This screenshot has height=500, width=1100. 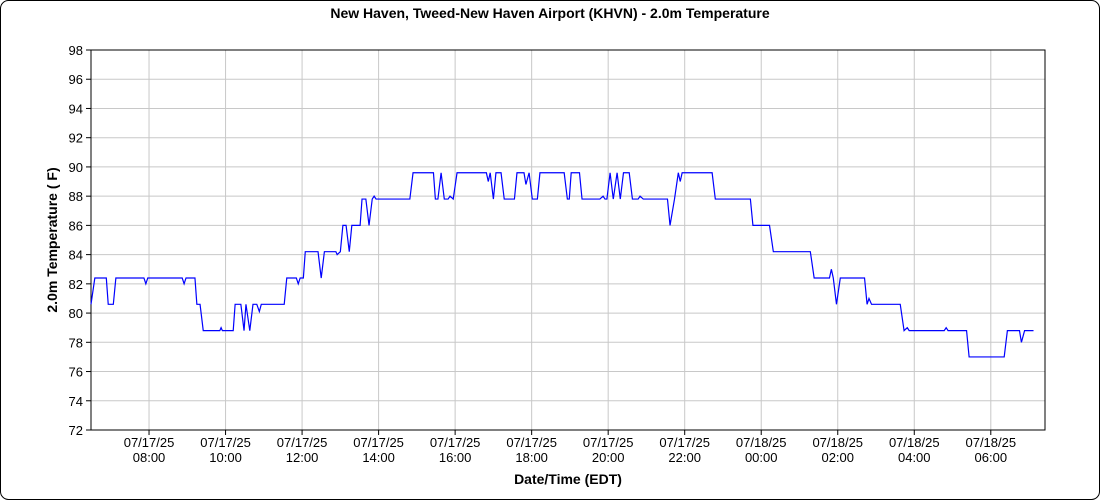 What do you see at coordinates (149, 450) in the screenshot?
I see `x-tick-label: 07/17/25 08:00` at bounding box center [149, 450].